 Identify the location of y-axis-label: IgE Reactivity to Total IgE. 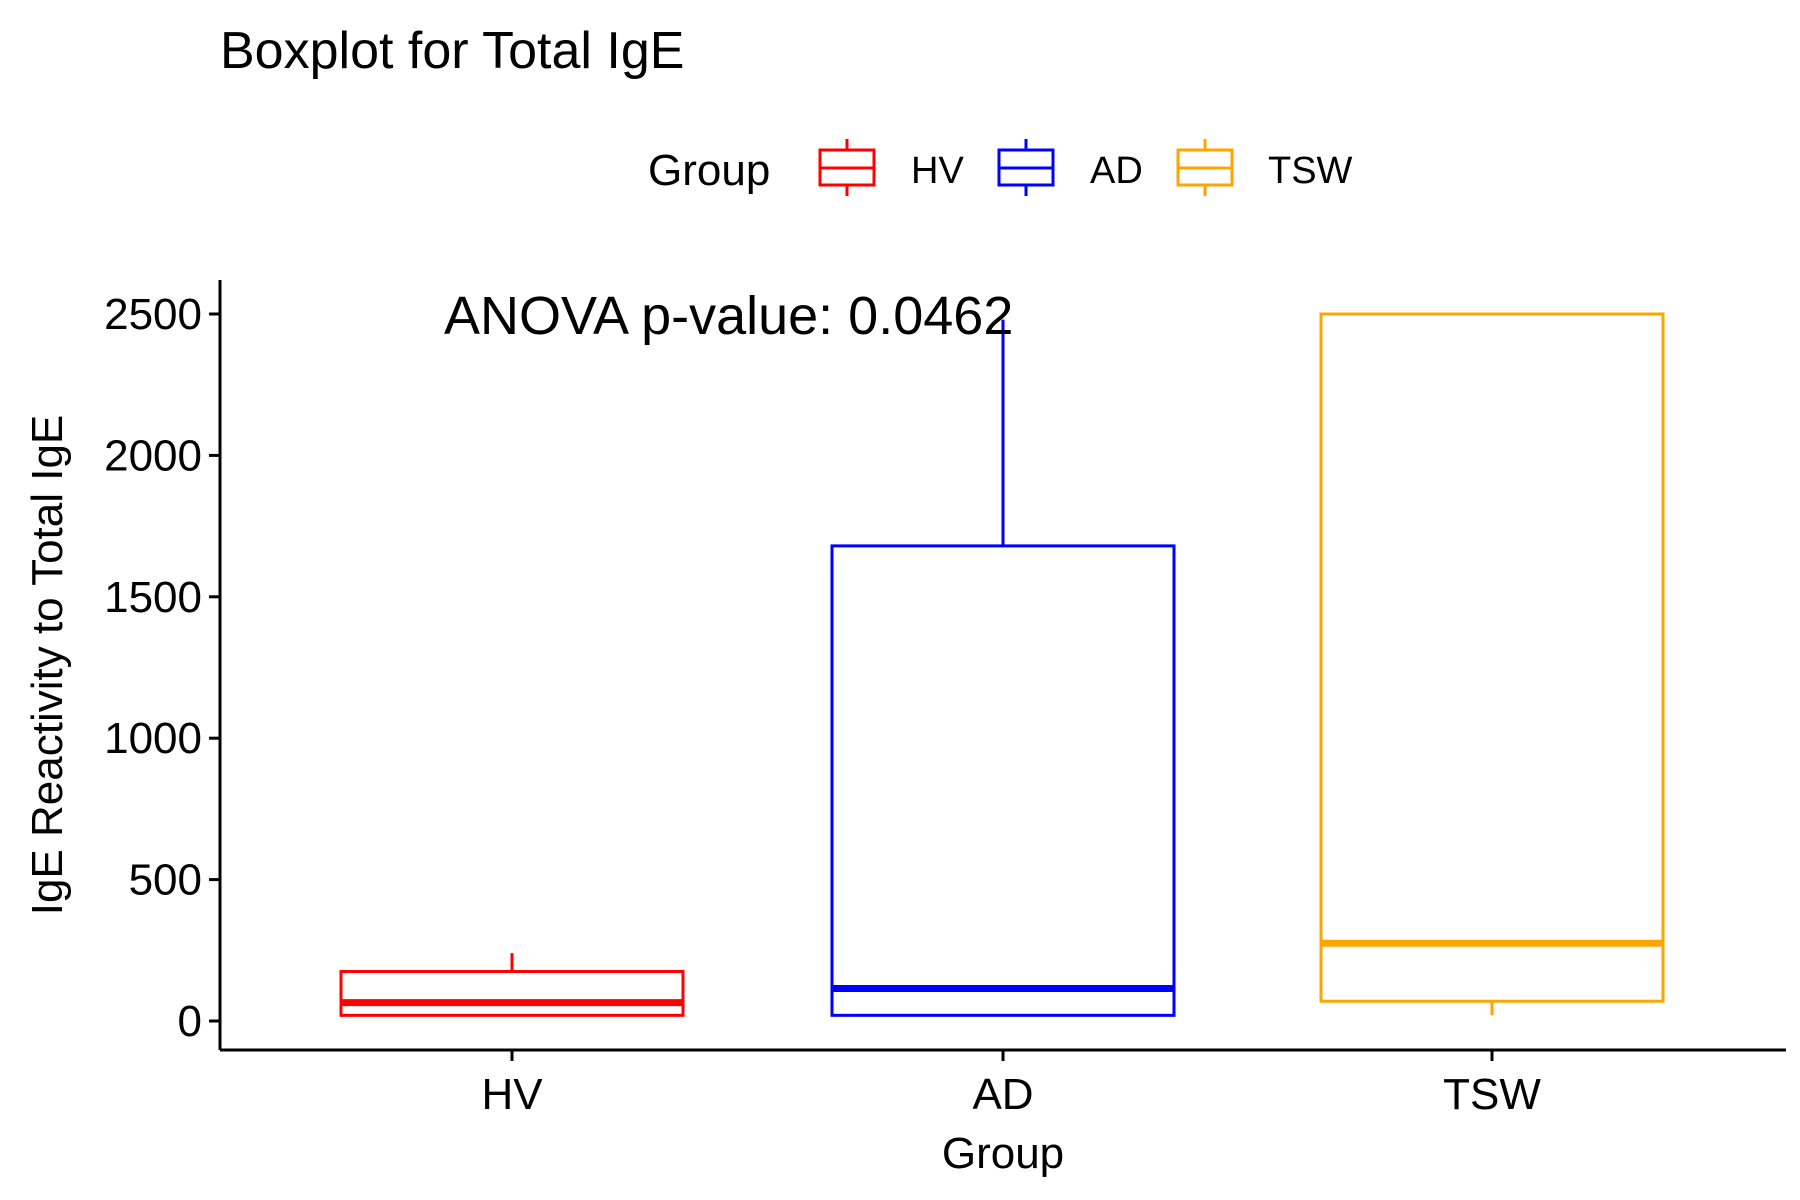
(47, 665).